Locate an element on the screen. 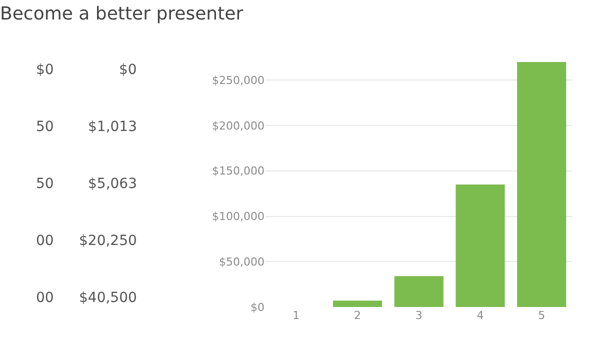 Image resolution: width=600 pixels, height=337 pixels. text: $40,500 is located at coordinates (108, 298).